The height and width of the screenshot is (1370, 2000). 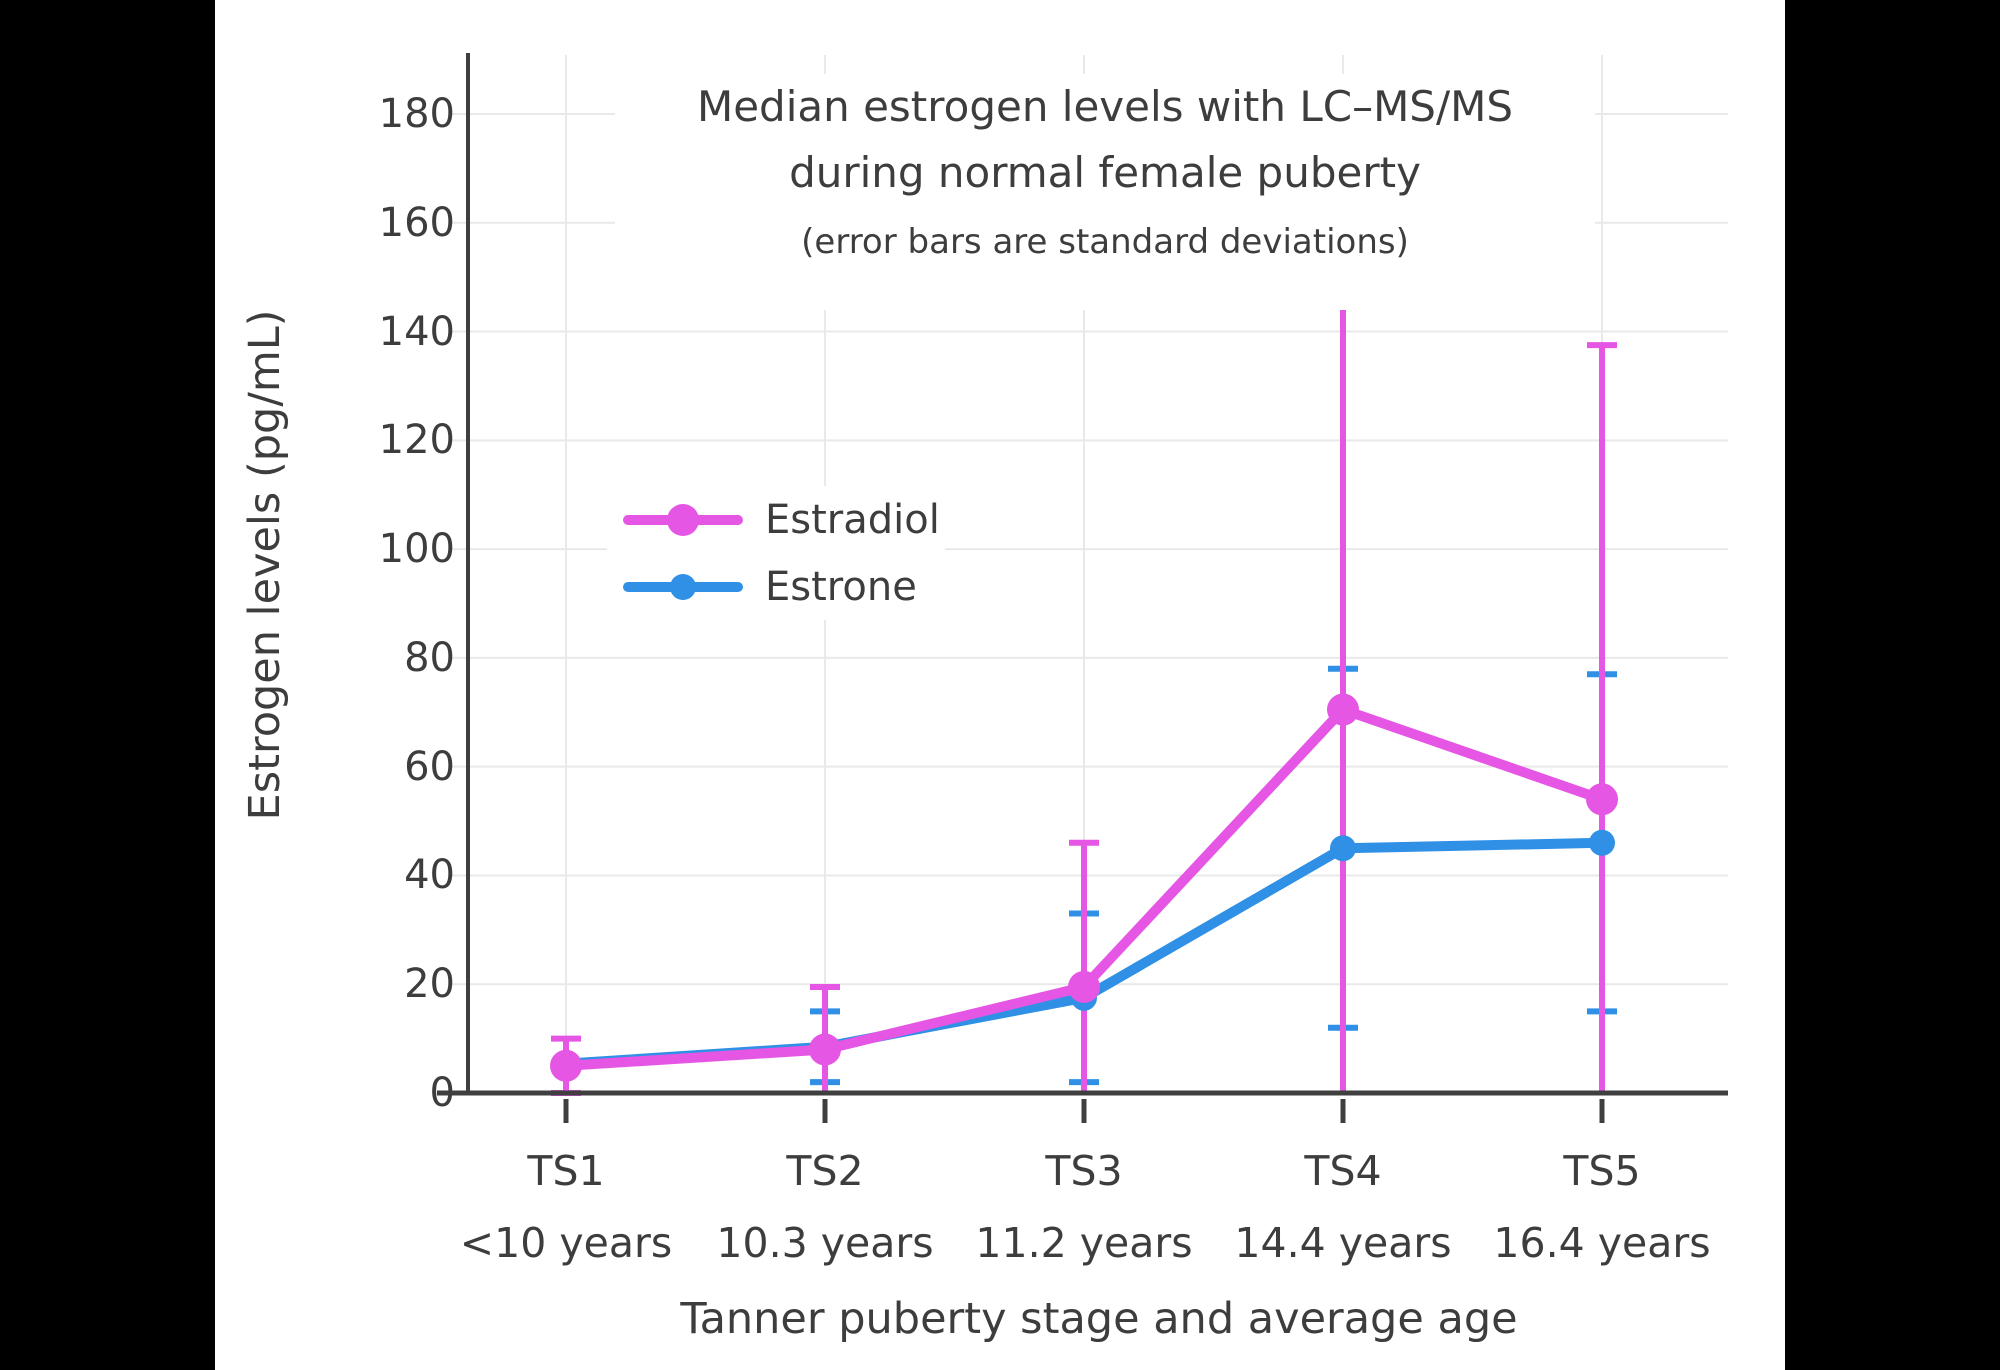 I want to click on x-axis-title: Tanner puberty stage and average age, so click(x=1099, y=1319).